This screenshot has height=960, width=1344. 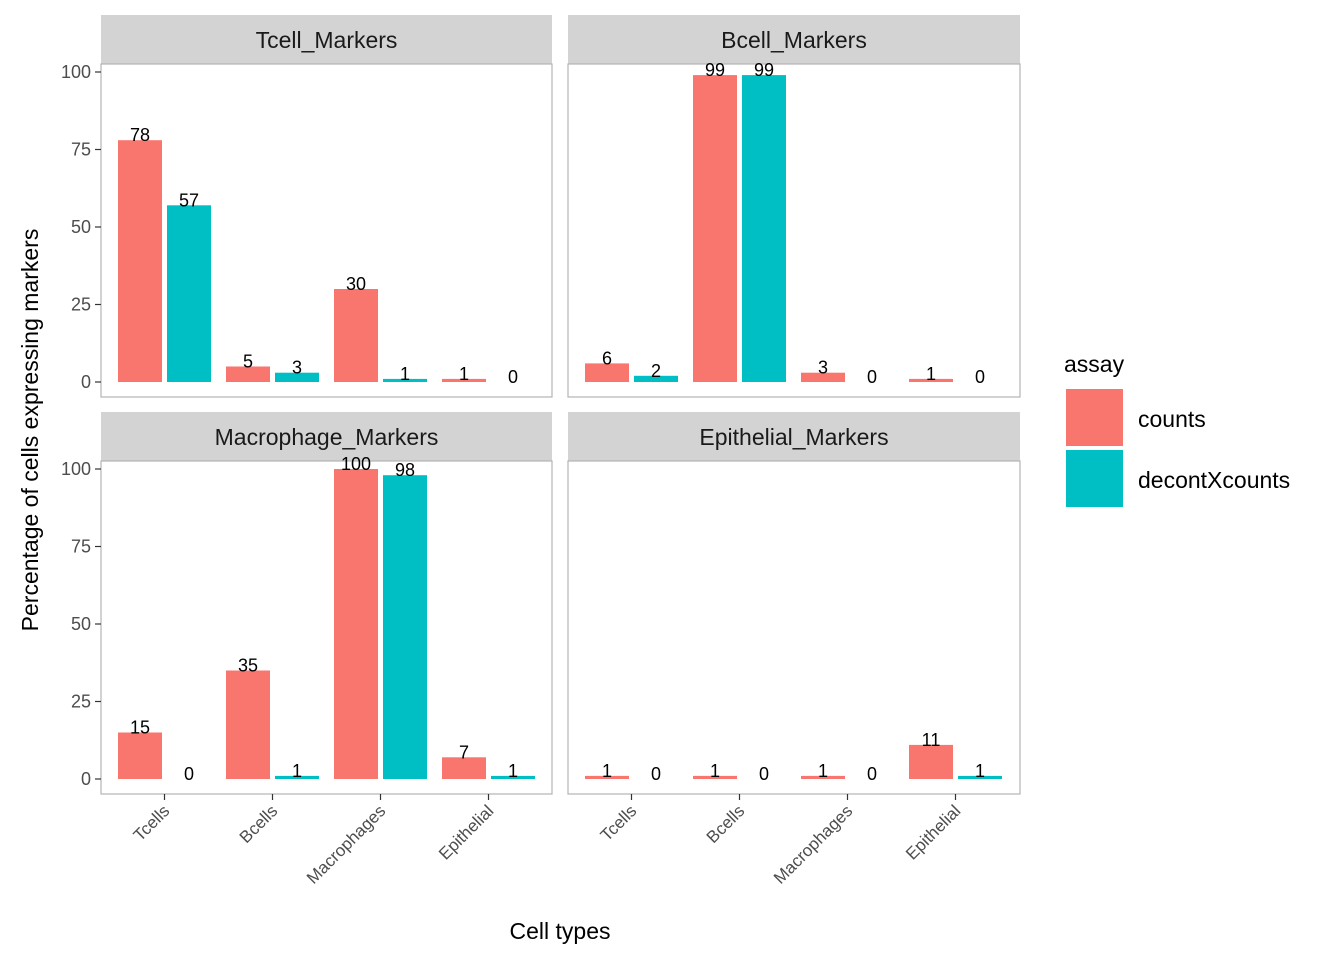 What do you see at coordinates (1214, 480) in the screenshot?
I see `legend-label: decontXcounts` at bounding box center [1214, 480].